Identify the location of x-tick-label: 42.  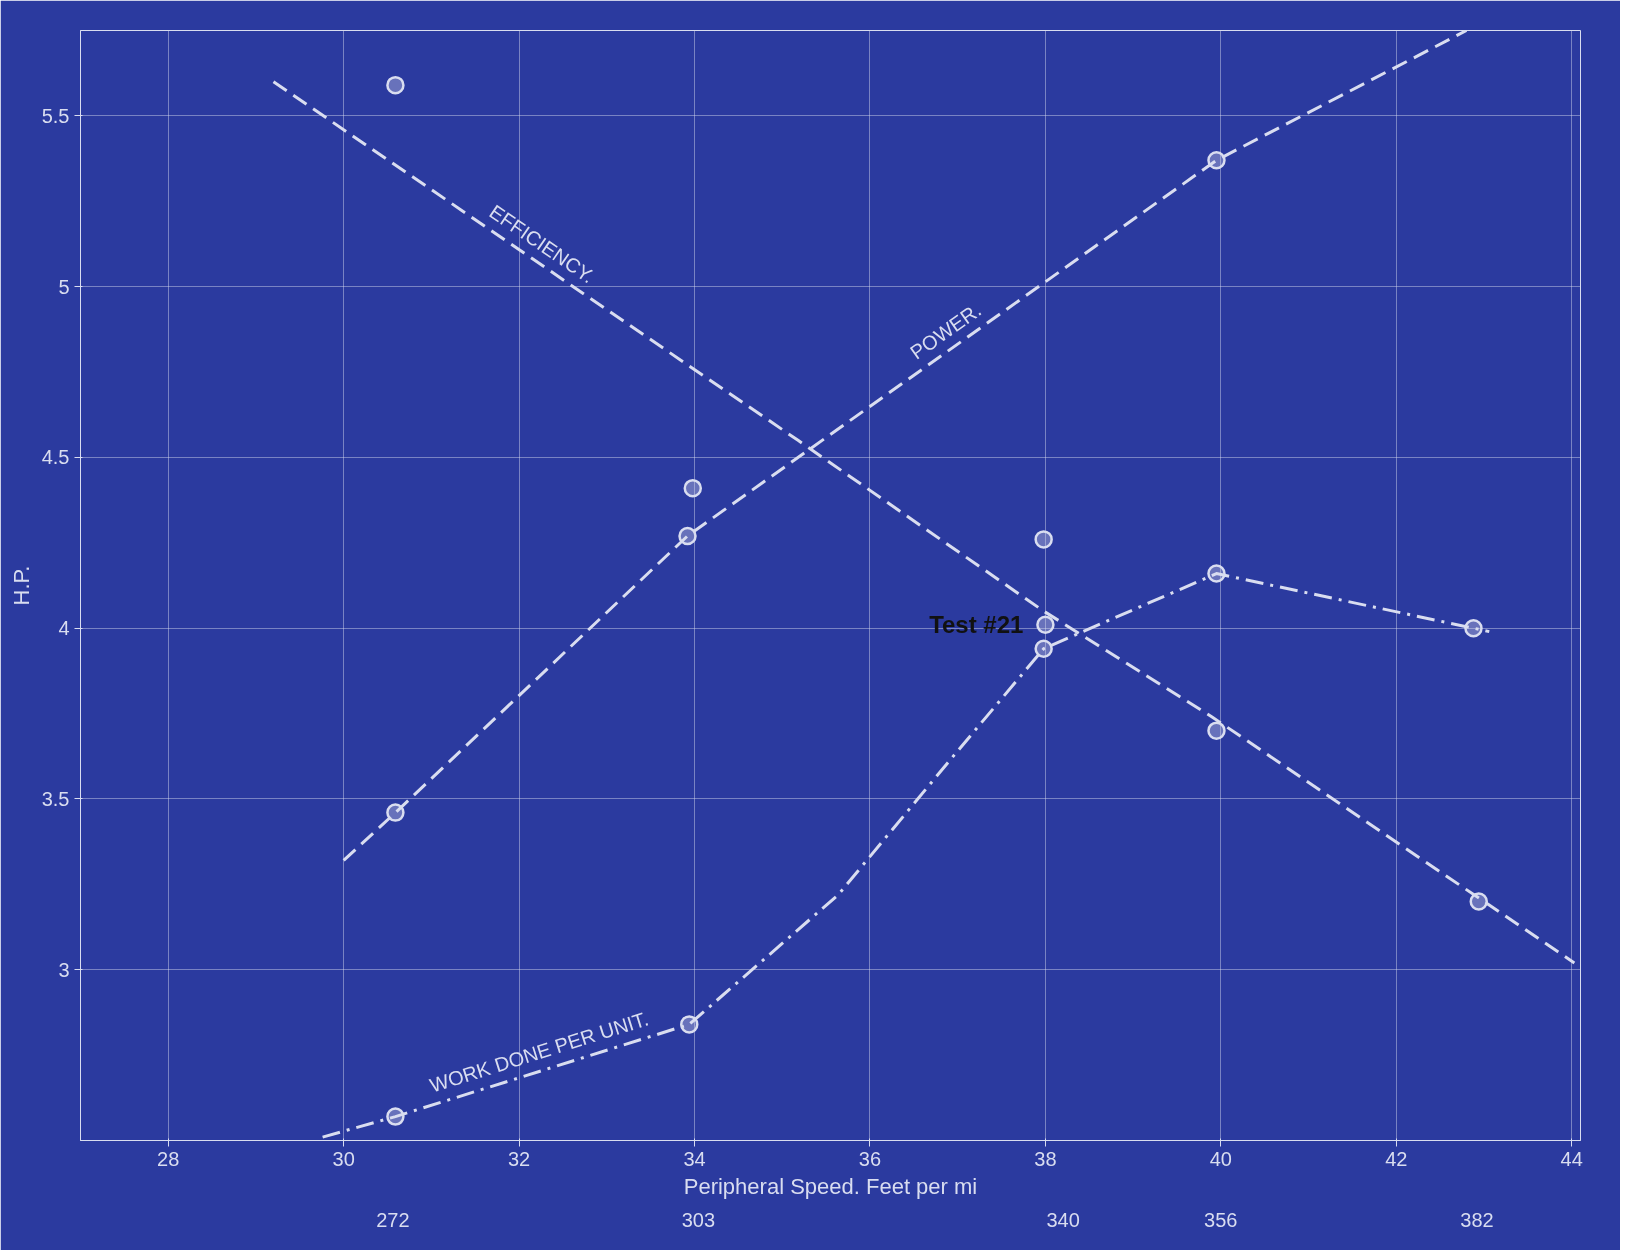
(1396, 1158).